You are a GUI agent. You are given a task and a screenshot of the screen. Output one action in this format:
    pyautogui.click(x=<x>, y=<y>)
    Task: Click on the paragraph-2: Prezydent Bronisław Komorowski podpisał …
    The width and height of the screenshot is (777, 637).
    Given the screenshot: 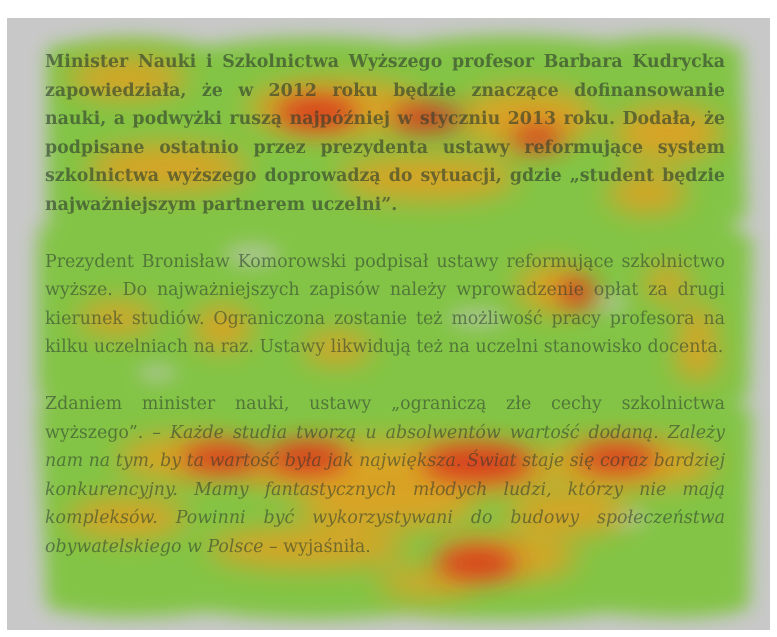 What is the action you would take?
    pyautogui.click(x=385, y=304)
    